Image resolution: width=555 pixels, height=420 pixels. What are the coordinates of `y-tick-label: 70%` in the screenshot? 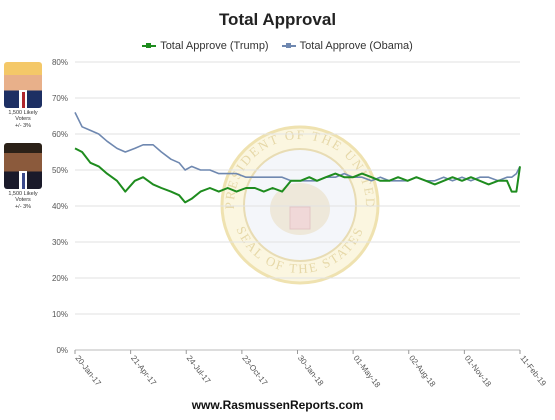 It's located at (60, 98).